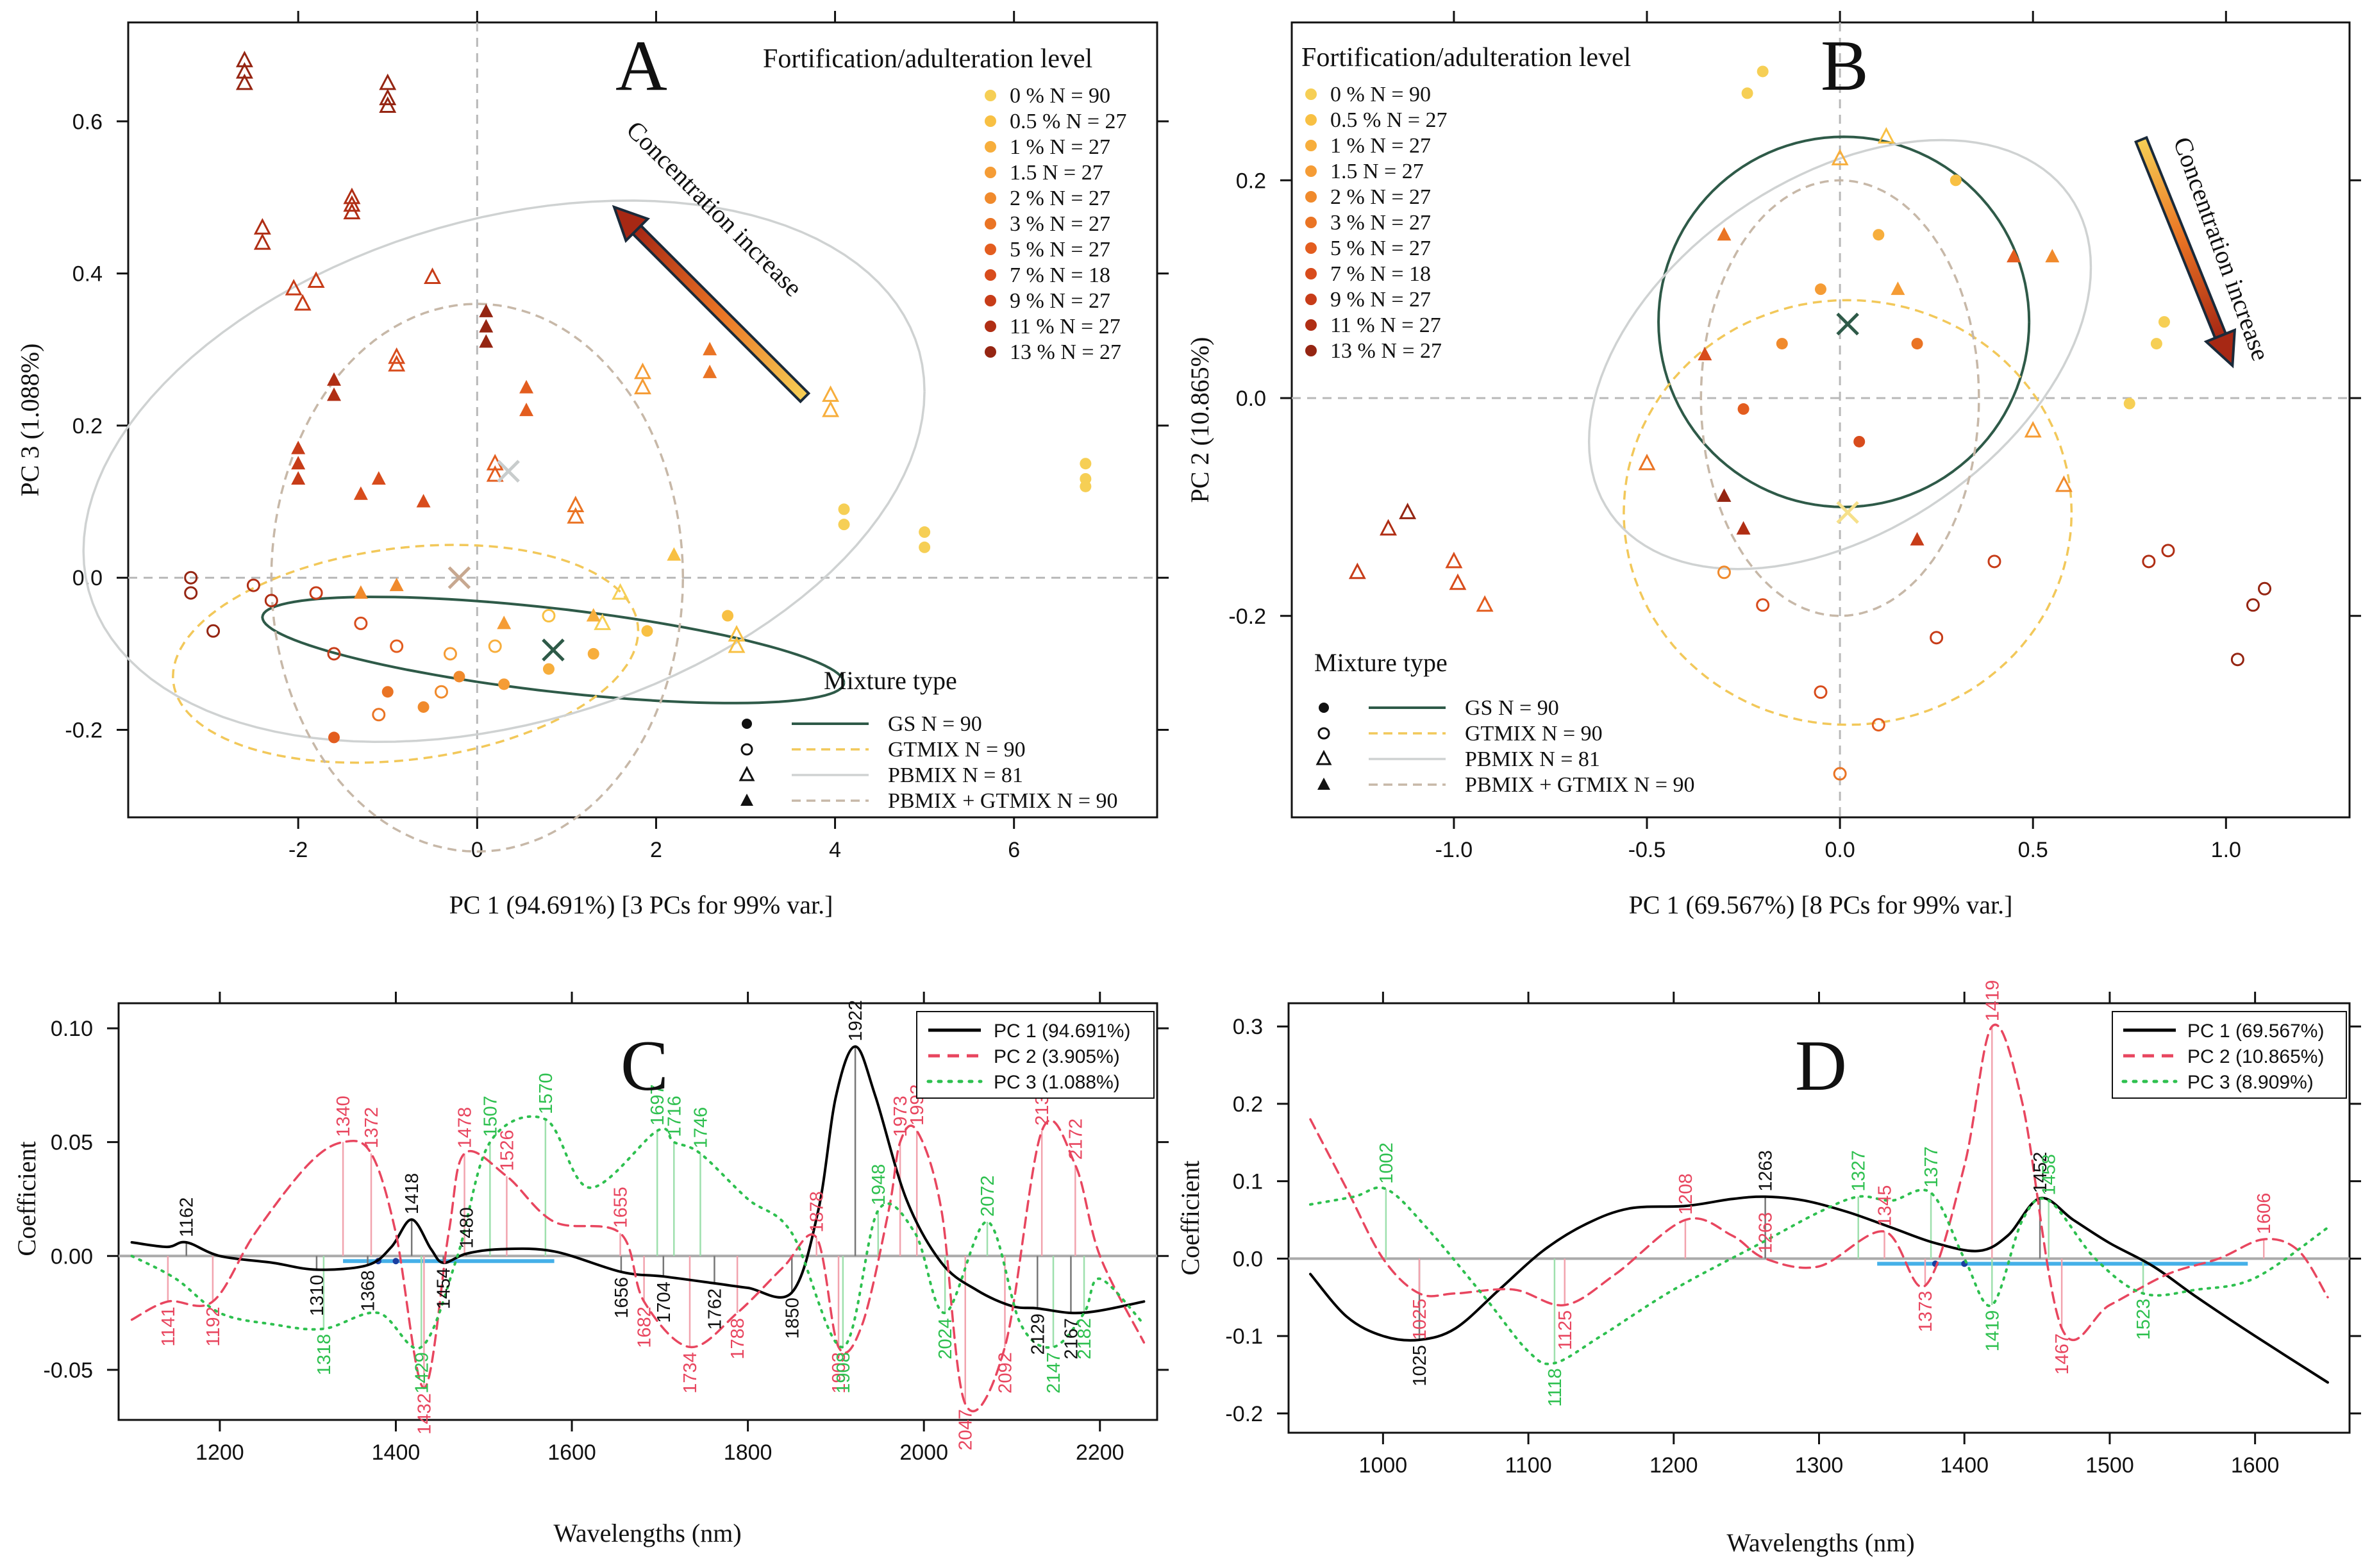  I want to click on panel-c-peak-label-pc2: 1903, so click(839, 1373).